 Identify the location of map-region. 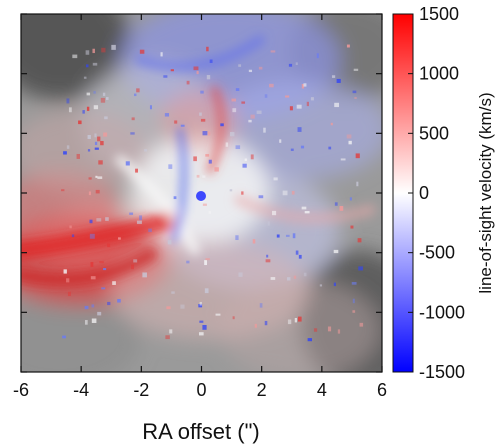
(80, 331).